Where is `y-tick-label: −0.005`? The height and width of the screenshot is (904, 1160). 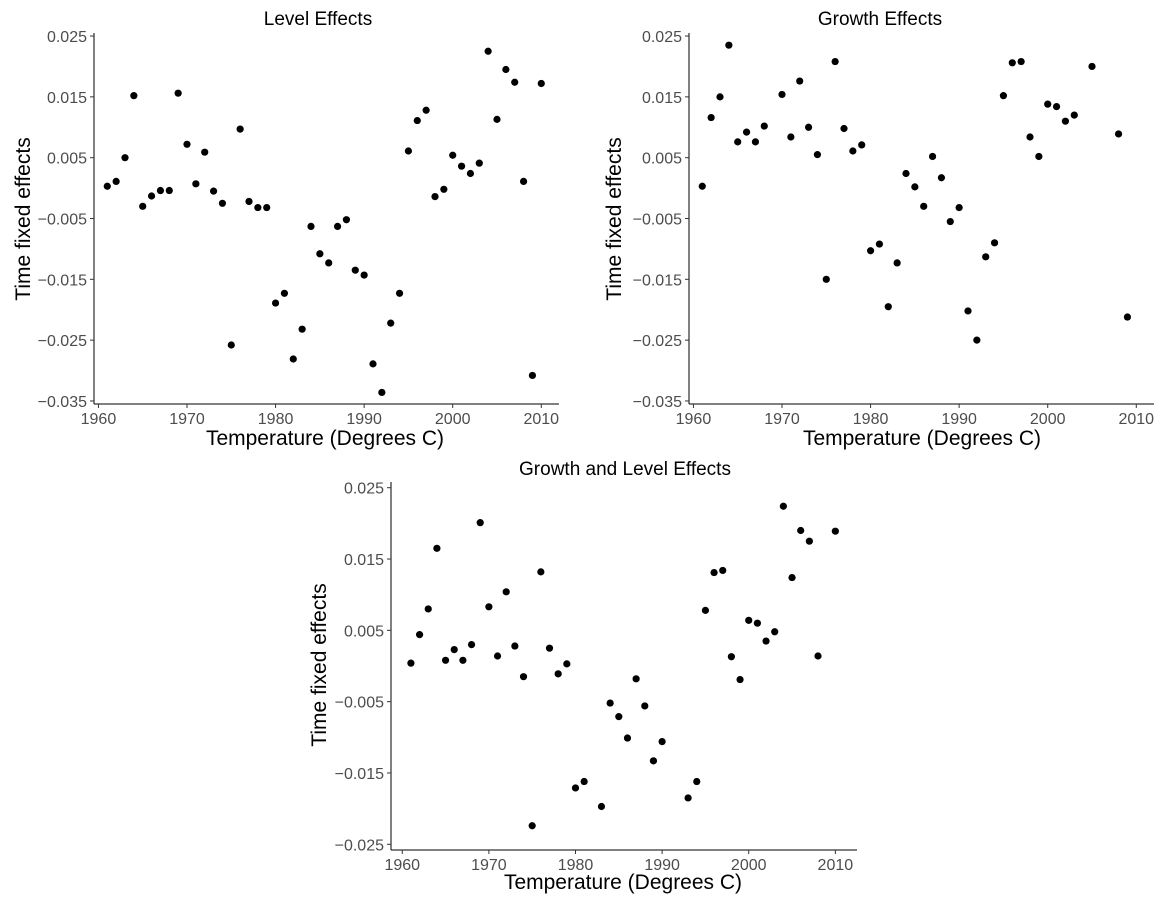
y-tick-label: −0.005 is located at coordinates (657, 220).